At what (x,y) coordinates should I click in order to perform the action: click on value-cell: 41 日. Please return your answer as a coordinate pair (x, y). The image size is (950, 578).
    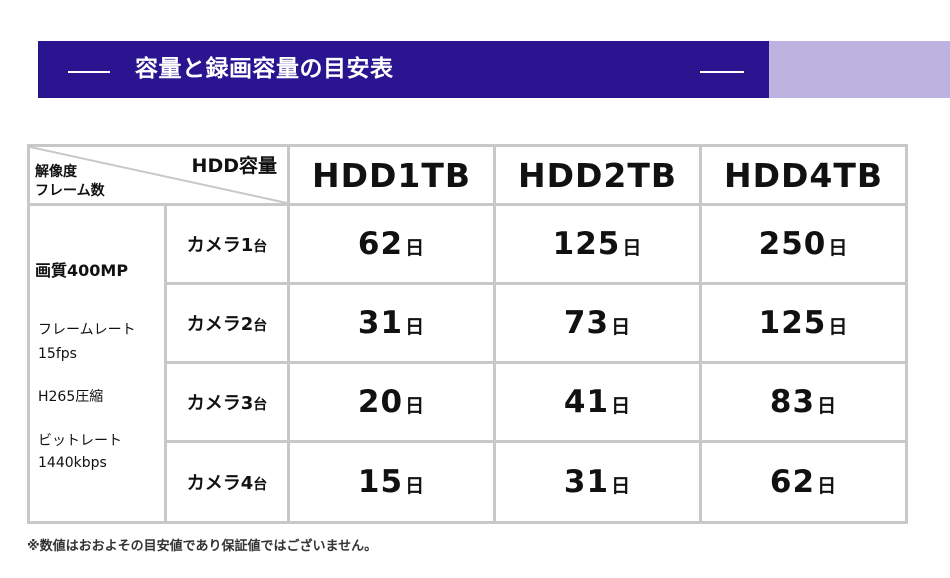
    Looking at the image, I should click on (597, 402).